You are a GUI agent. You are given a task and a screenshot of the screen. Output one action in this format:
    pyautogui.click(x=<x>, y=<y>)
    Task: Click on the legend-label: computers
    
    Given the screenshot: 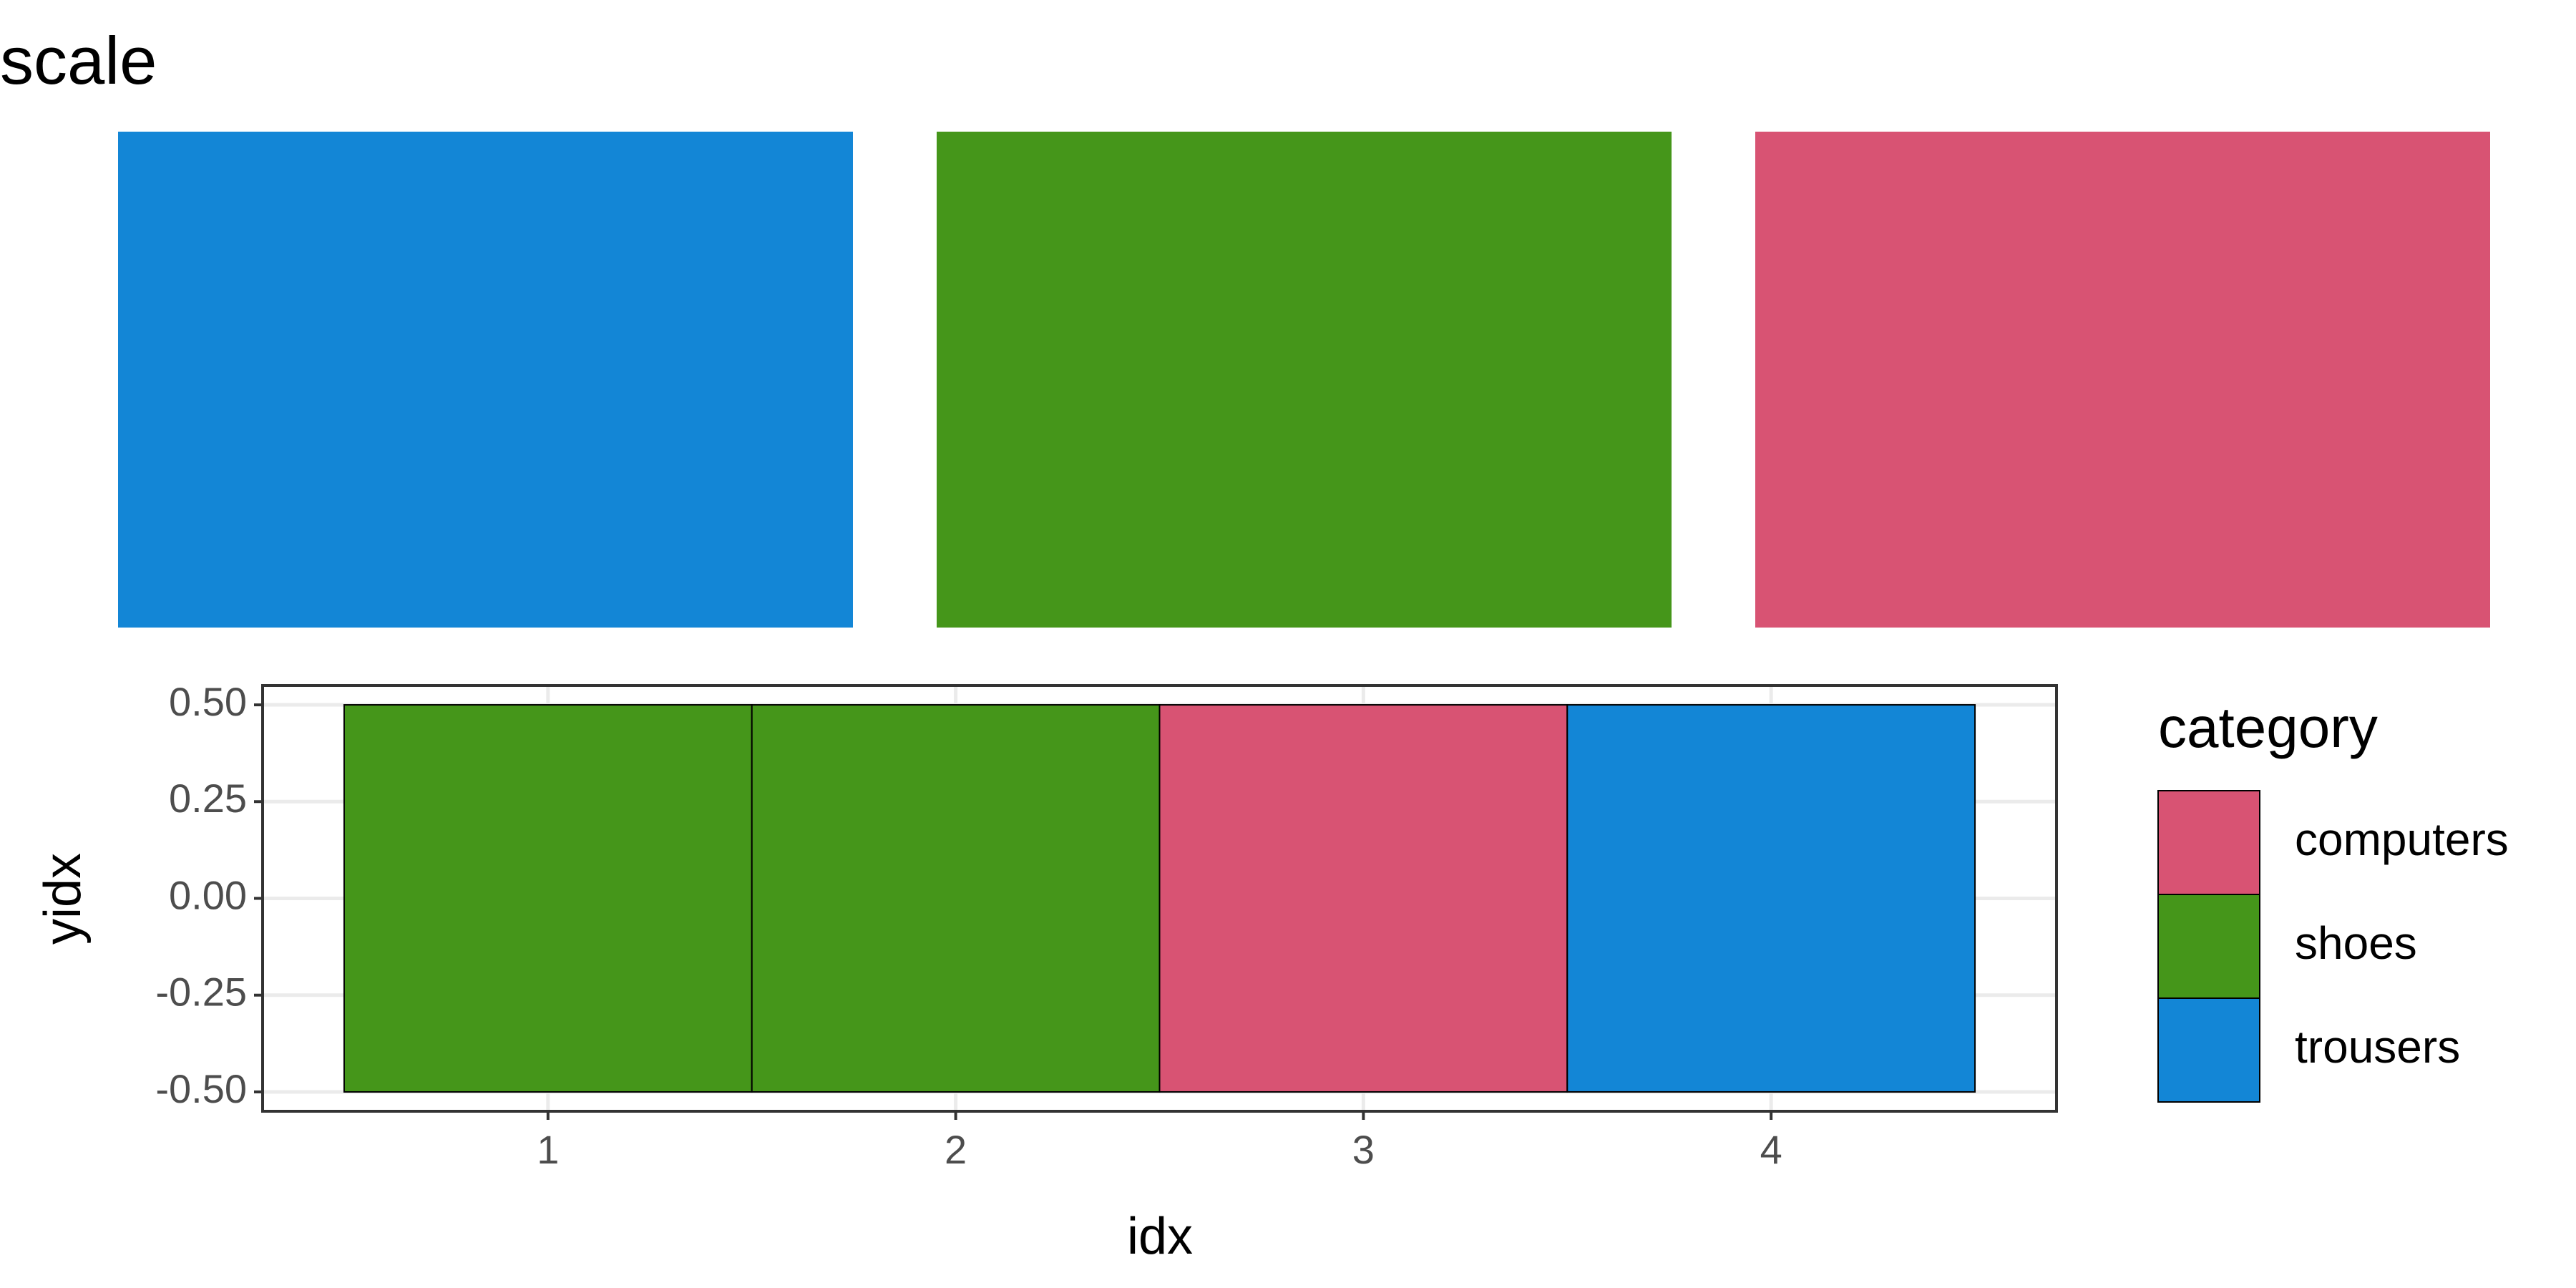 What is the action you would take?
    pyautogui.click(x=2402, y=839)
    